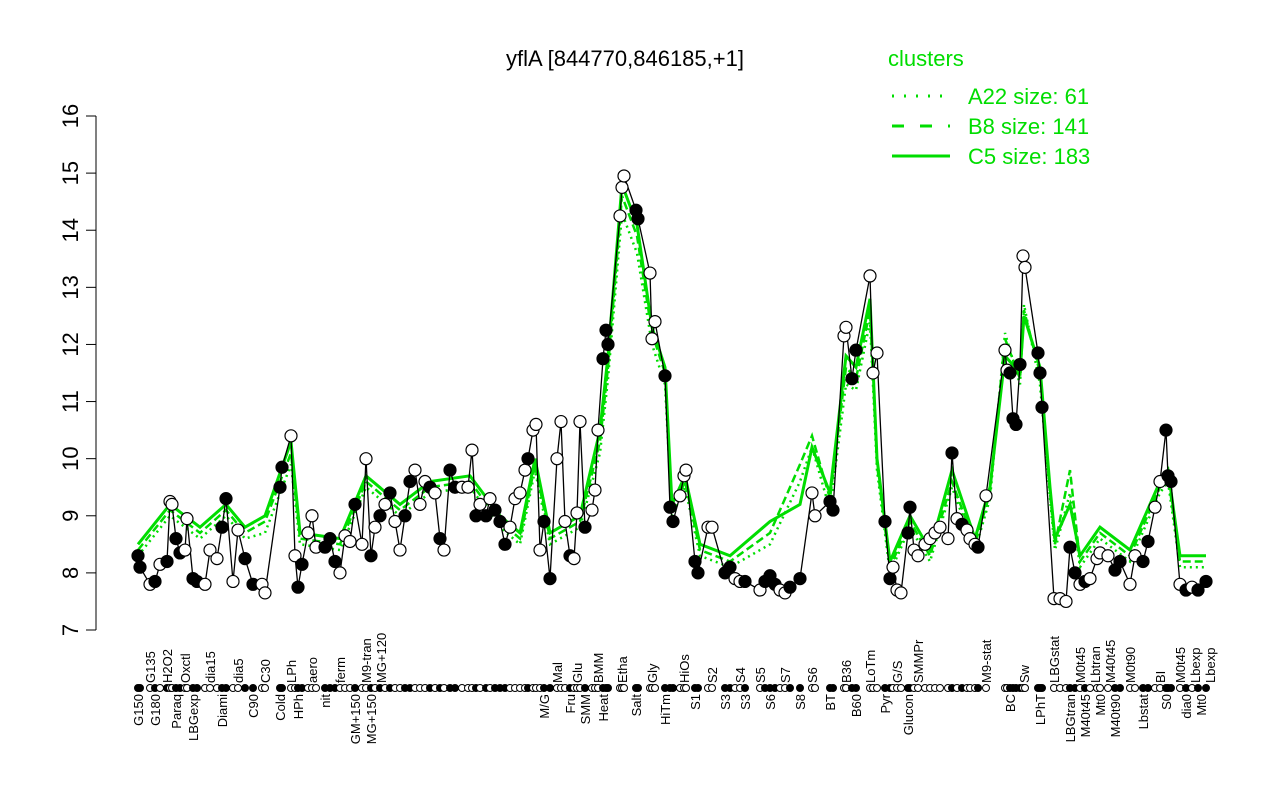 This screenshot has height=800, width=1280. I want to click on x-tick-label: HiTm, so click(665, 709).